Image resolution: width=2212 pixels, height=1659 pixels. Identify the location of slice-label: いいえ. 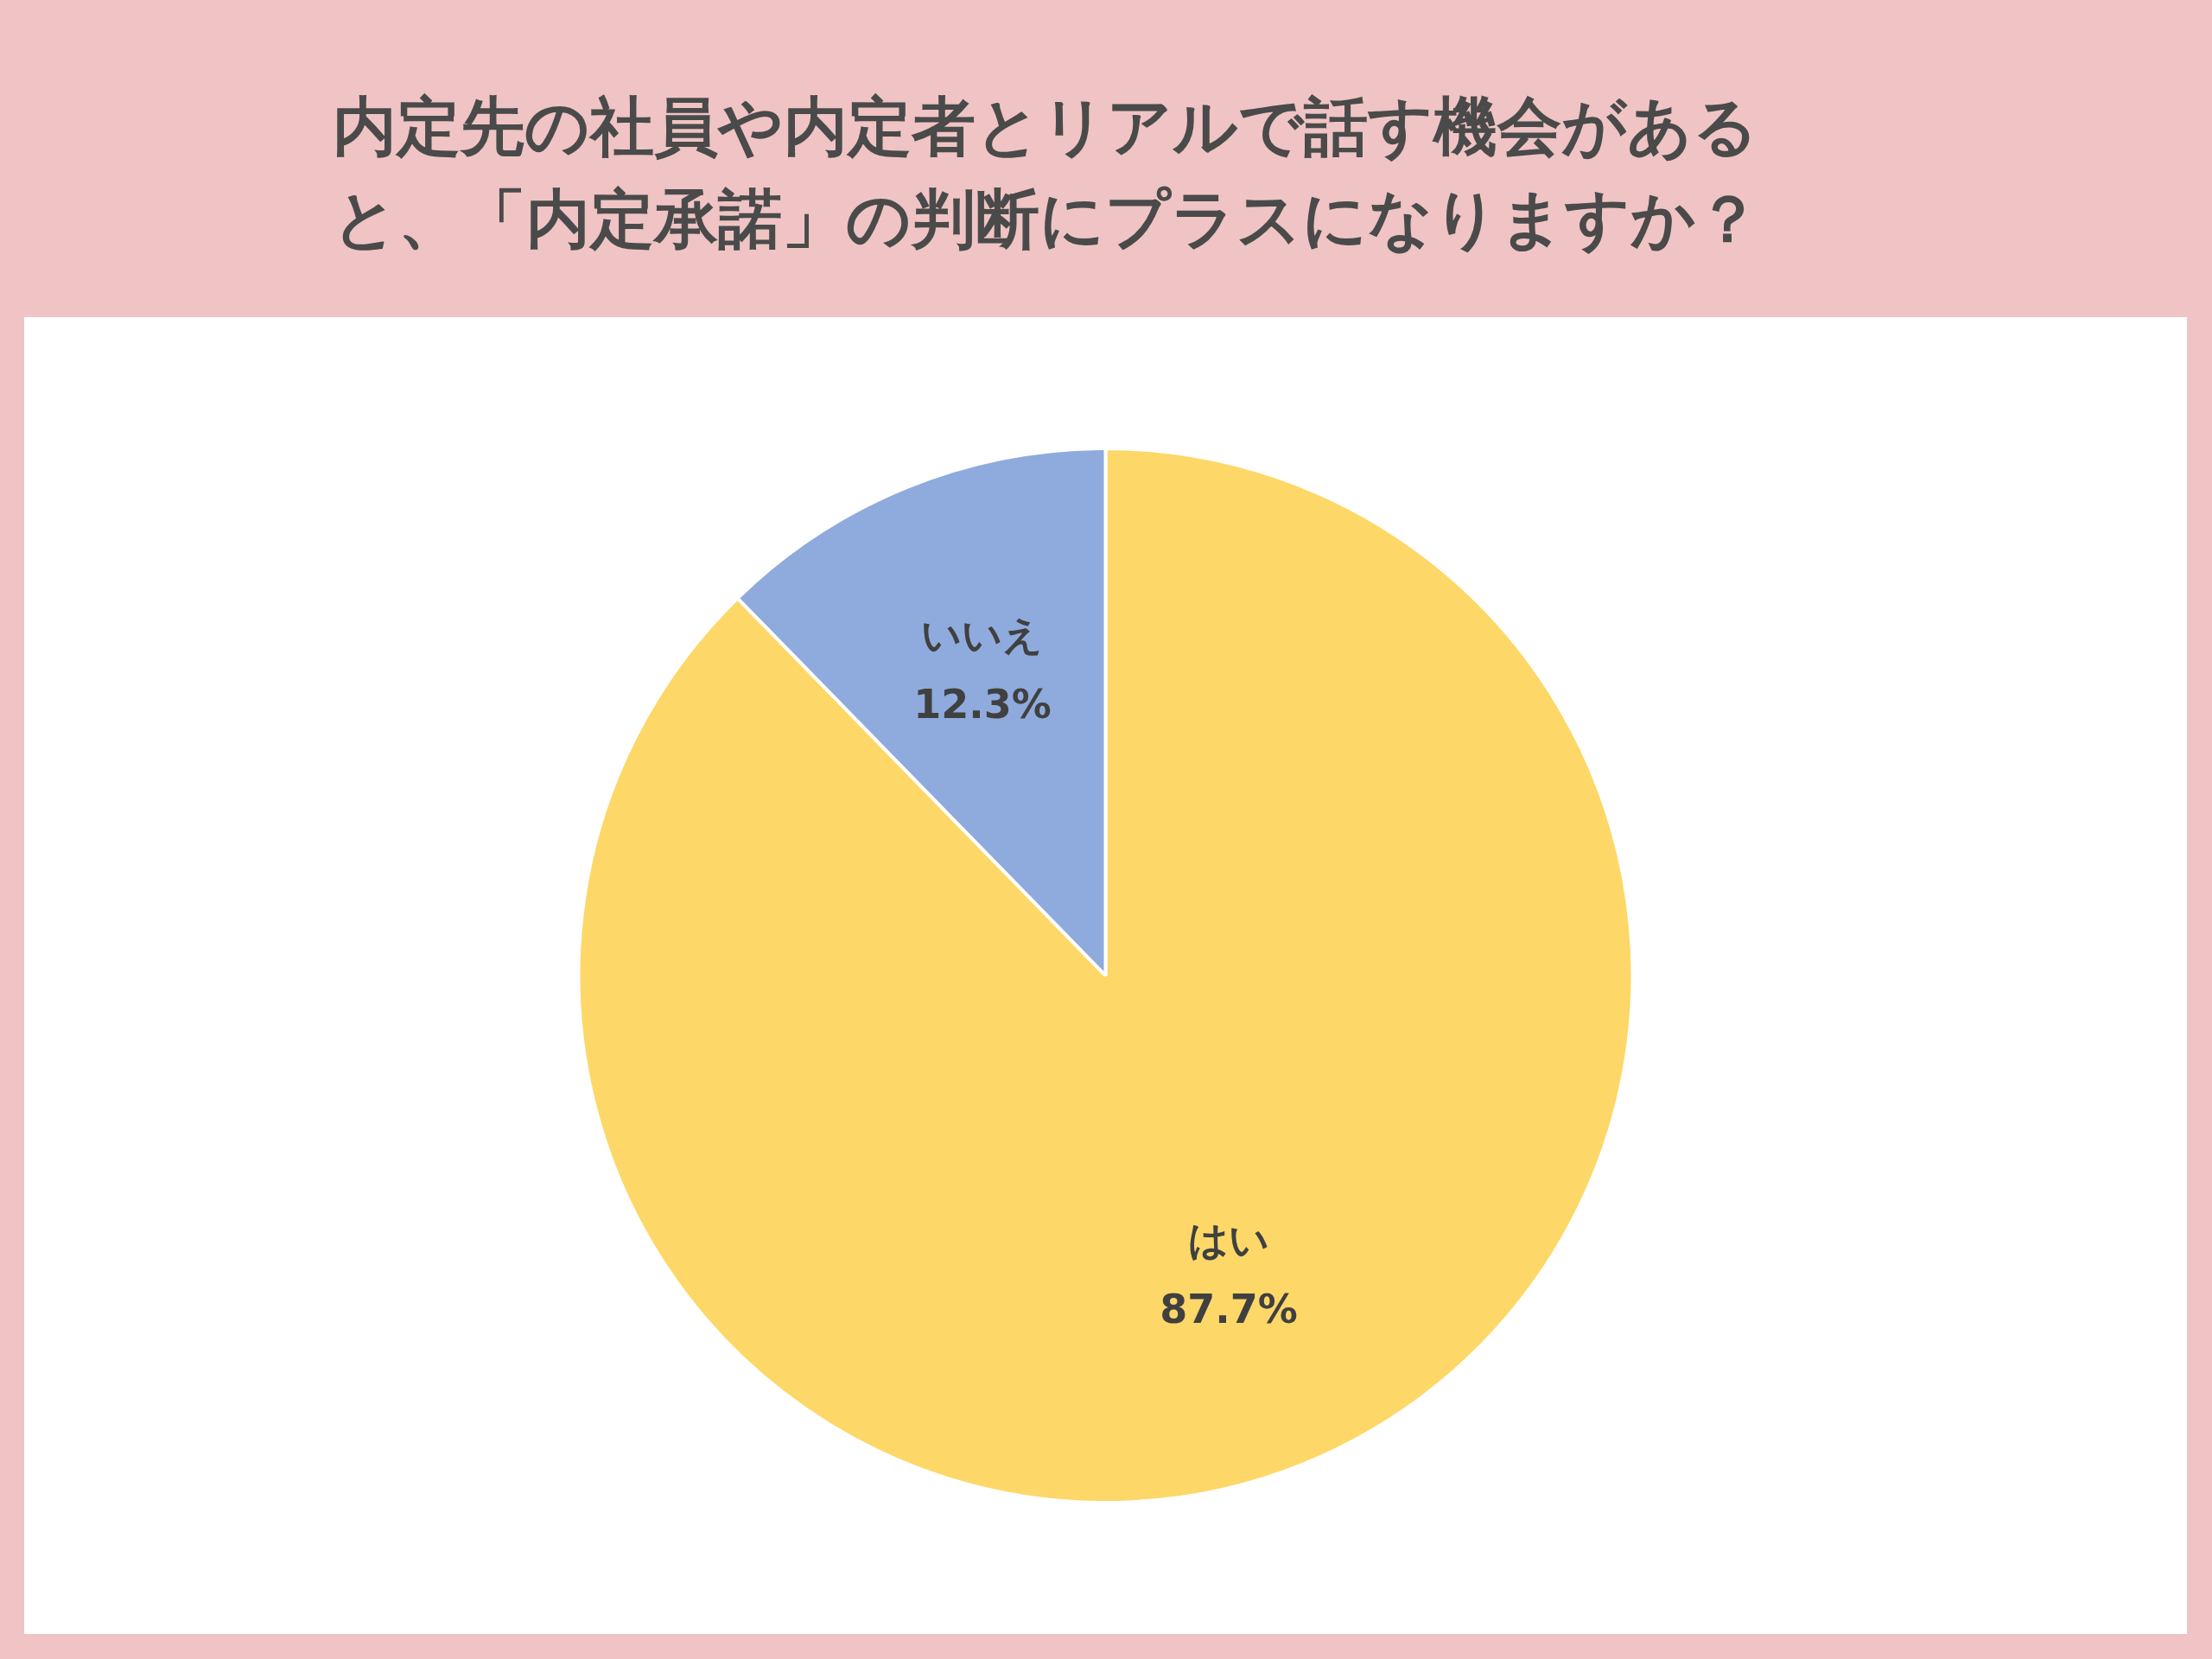
(982, 634).